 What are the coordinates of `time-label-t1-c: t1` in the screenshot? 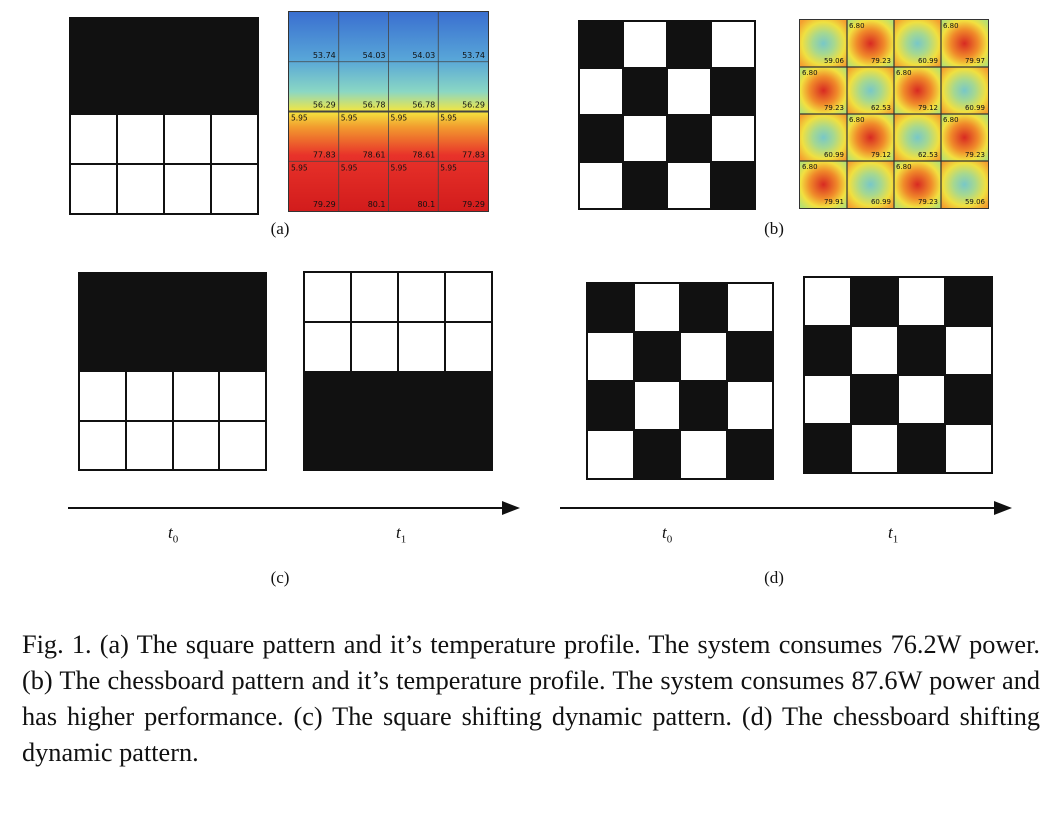 It's located at (401, 534).